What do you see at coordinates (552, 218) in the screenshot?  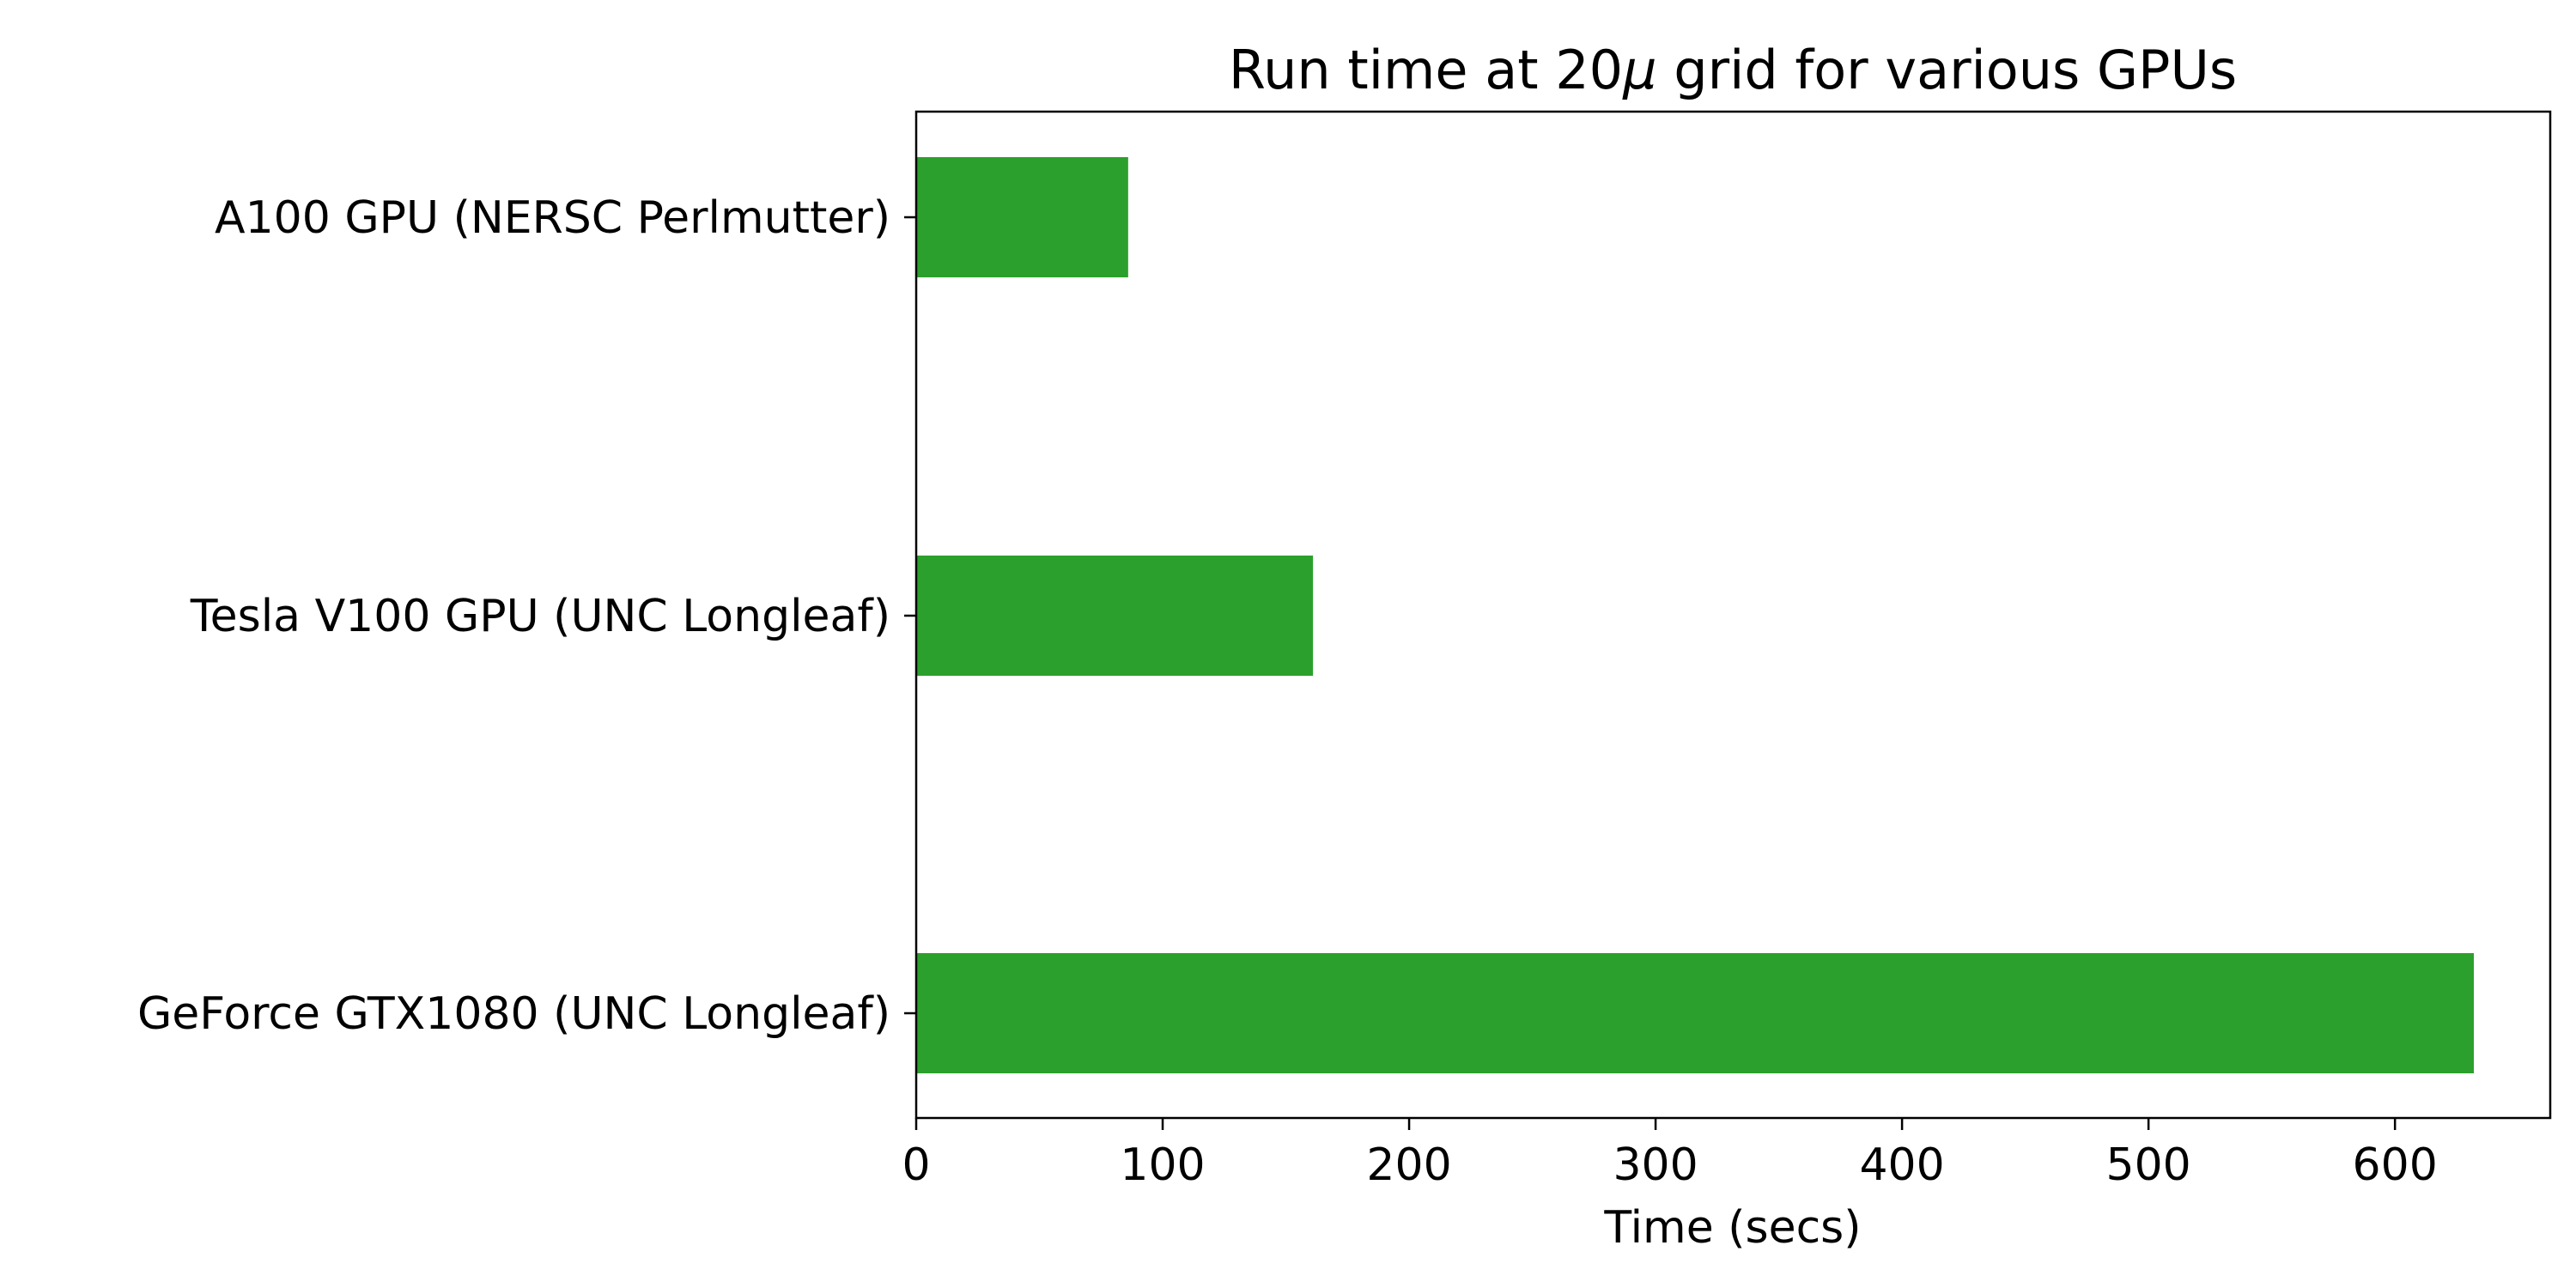 I see `y-tick-label-0: A100 GPU (NERSC Perlmutter)` at bounding box center [552, 218].